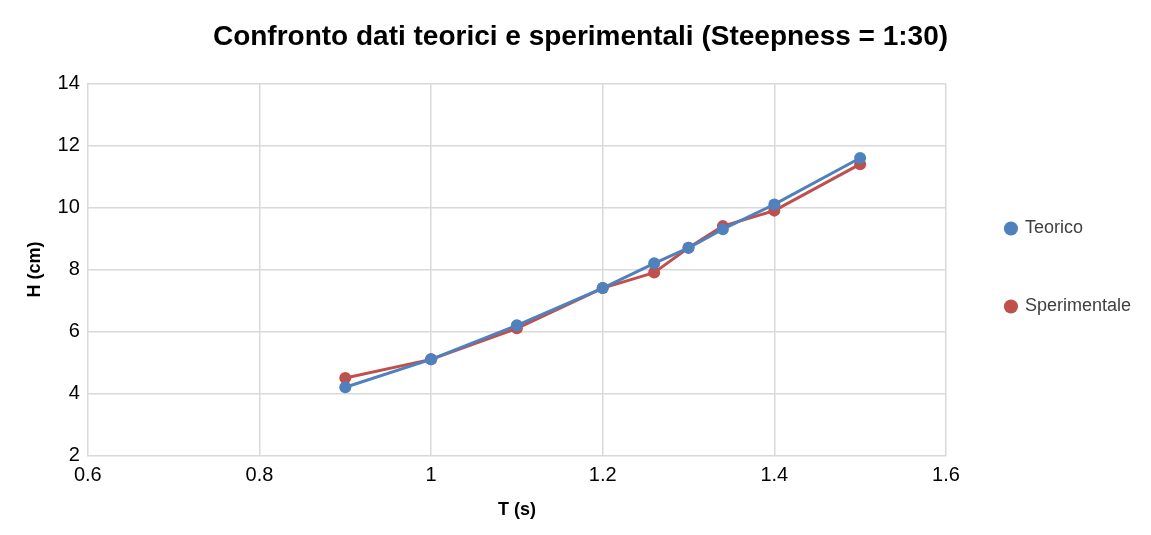 The height and width of the screenshot is (535, 1151). What do you see at coordinates (1053, 227) in the screenshot?
I see `legend-label: Teorico` at bounding box center [1053, 227].